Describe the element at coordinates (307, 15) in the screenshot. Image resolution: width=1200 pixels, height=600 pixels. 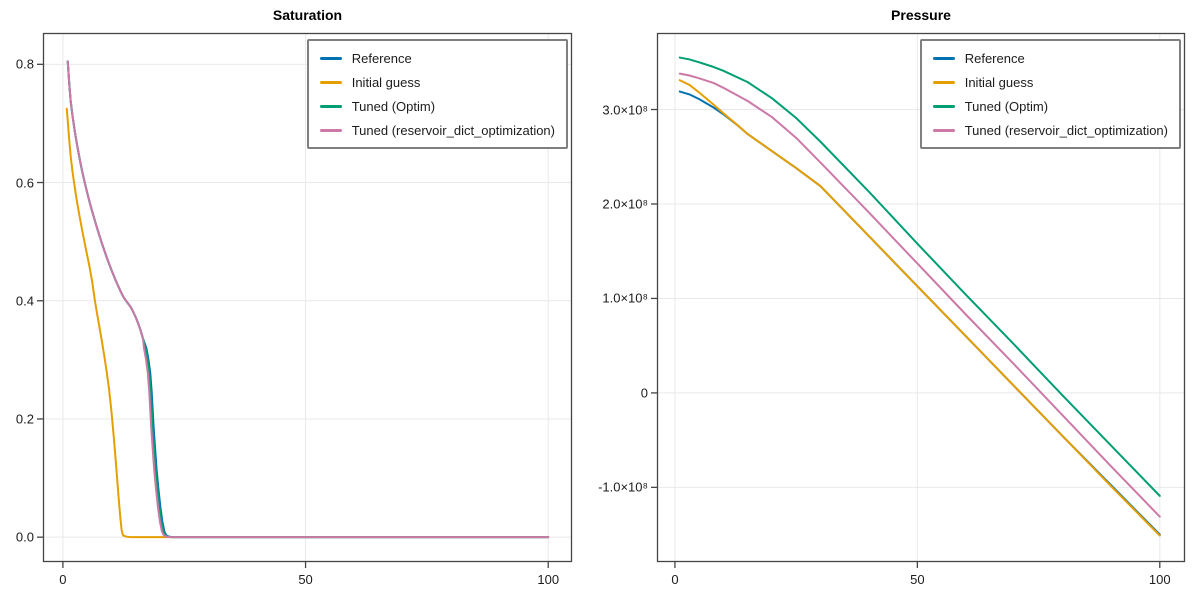
I see `plot-title-saturation: Saturation` at that location.